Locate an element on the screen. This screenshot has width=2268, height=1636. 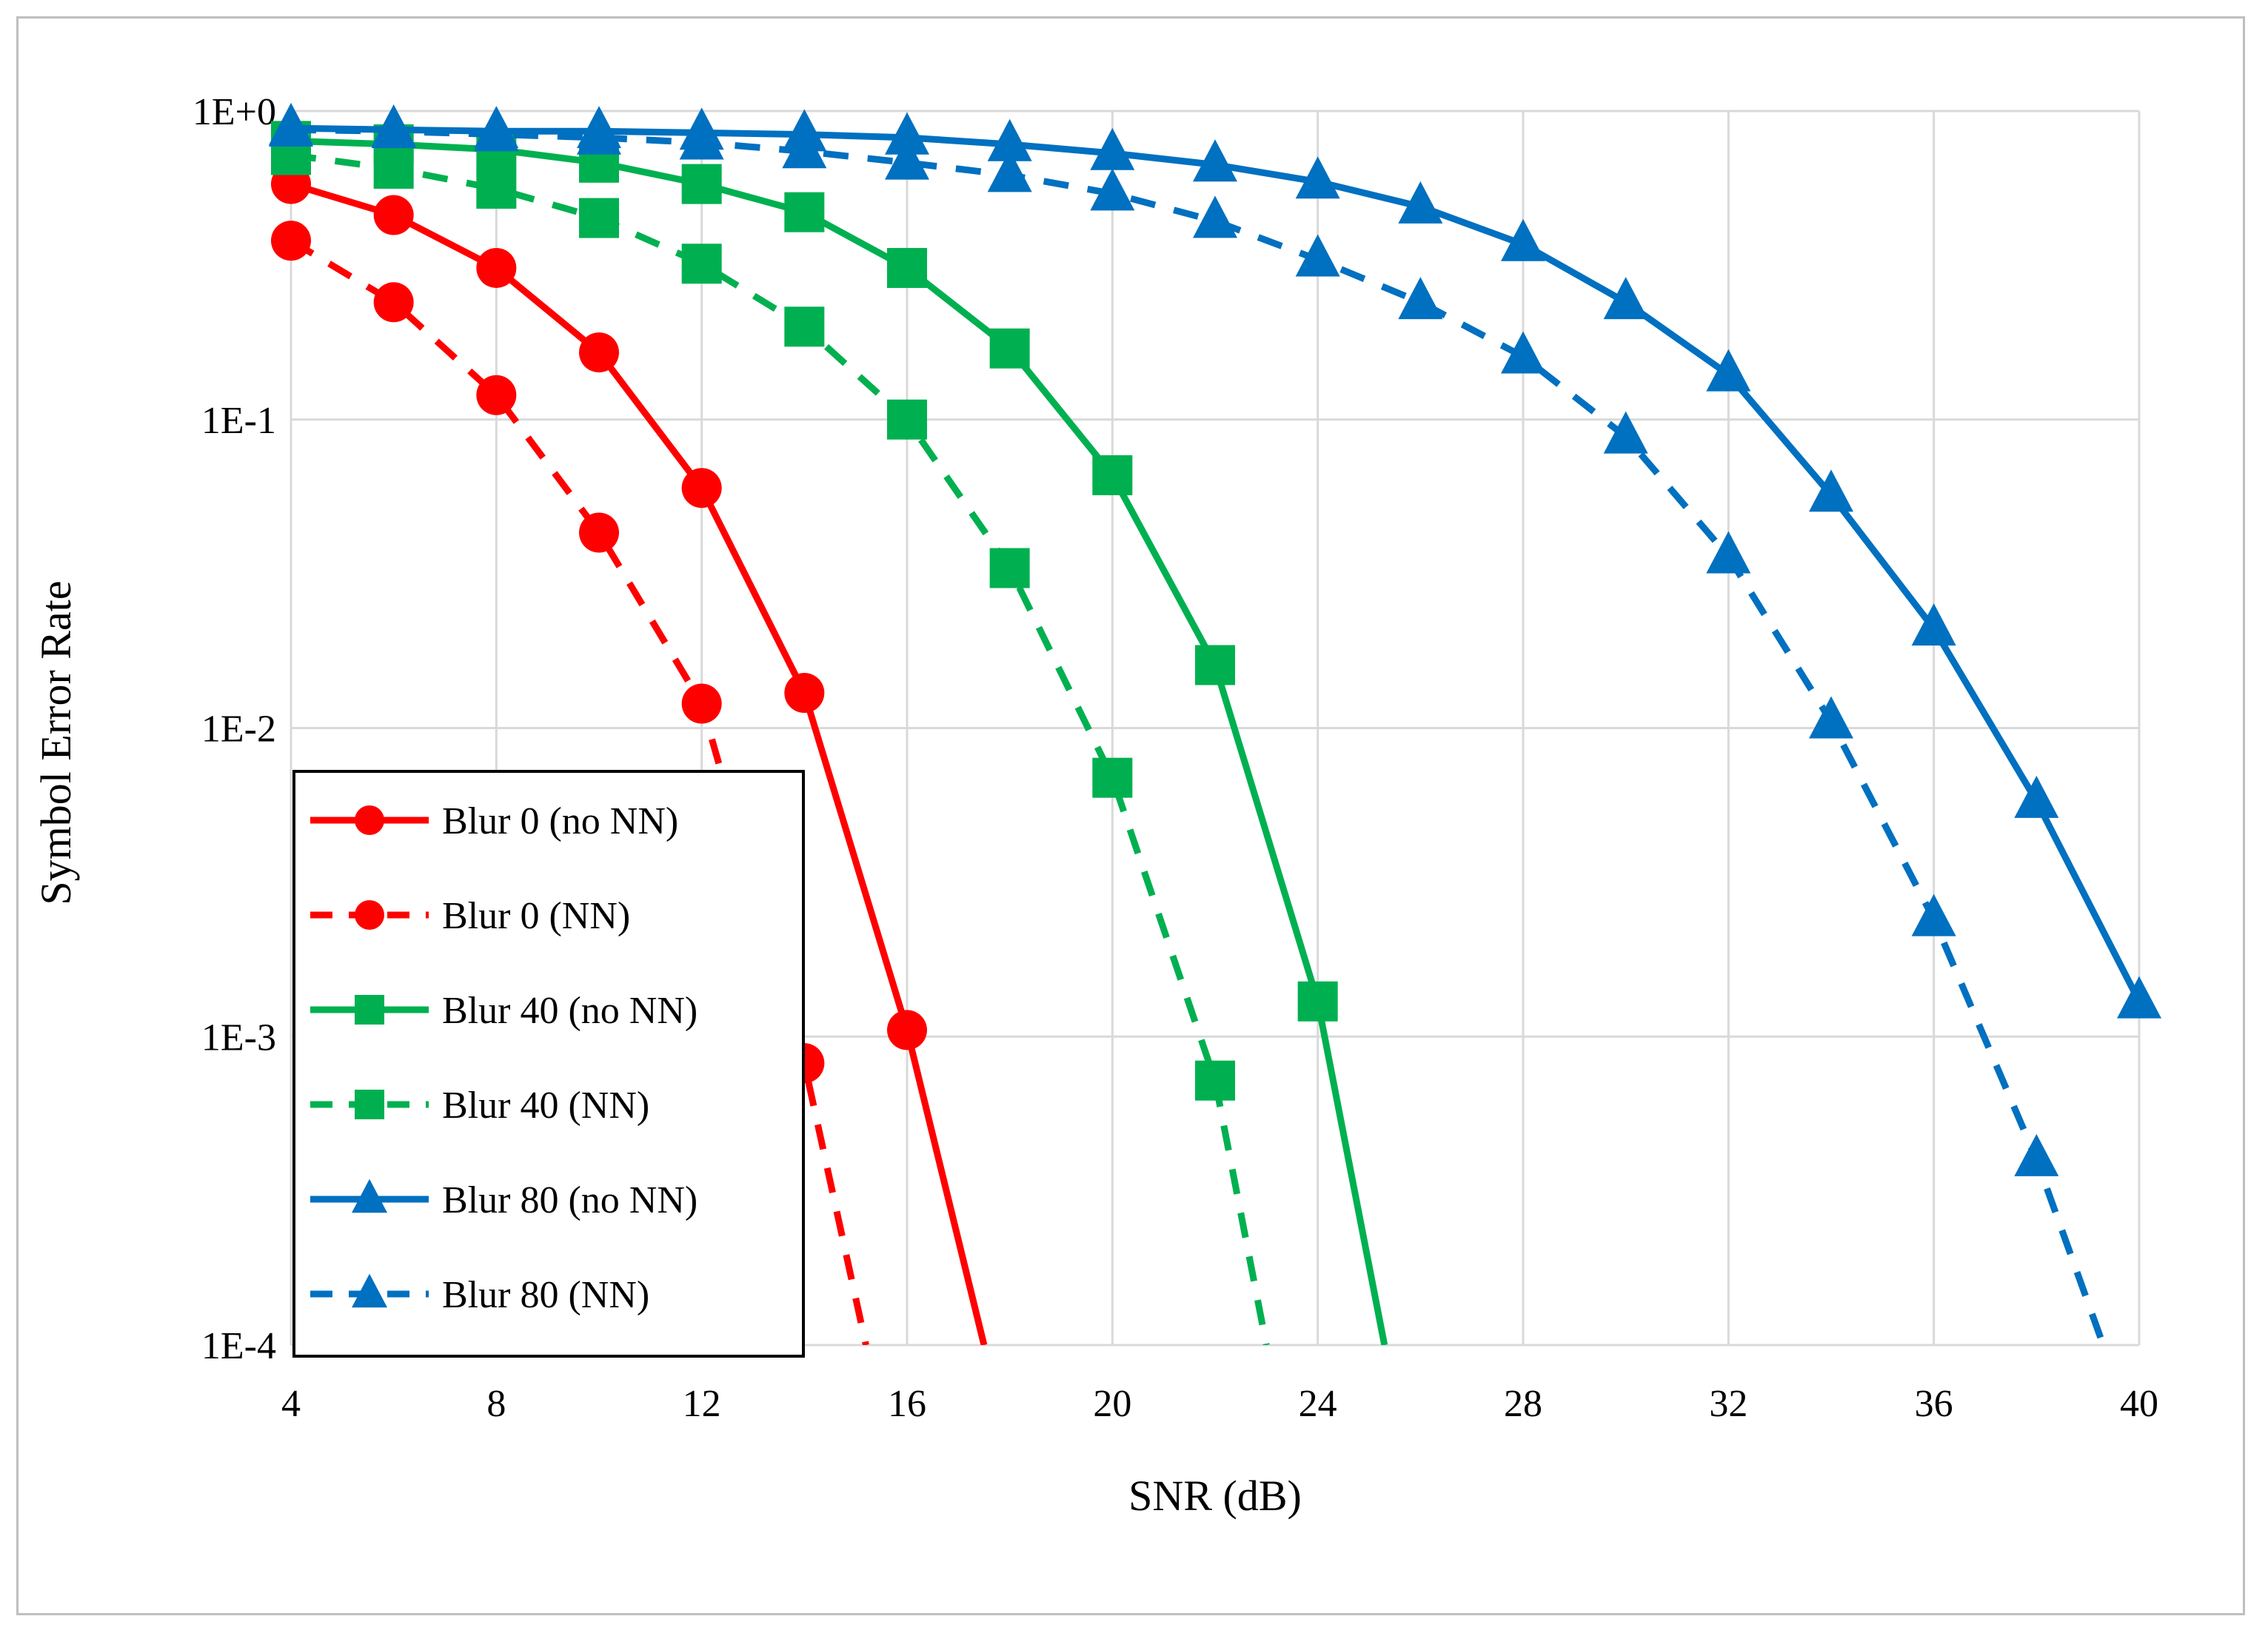
x-tick-label: 32 is located at coordinates (1728, 1404).